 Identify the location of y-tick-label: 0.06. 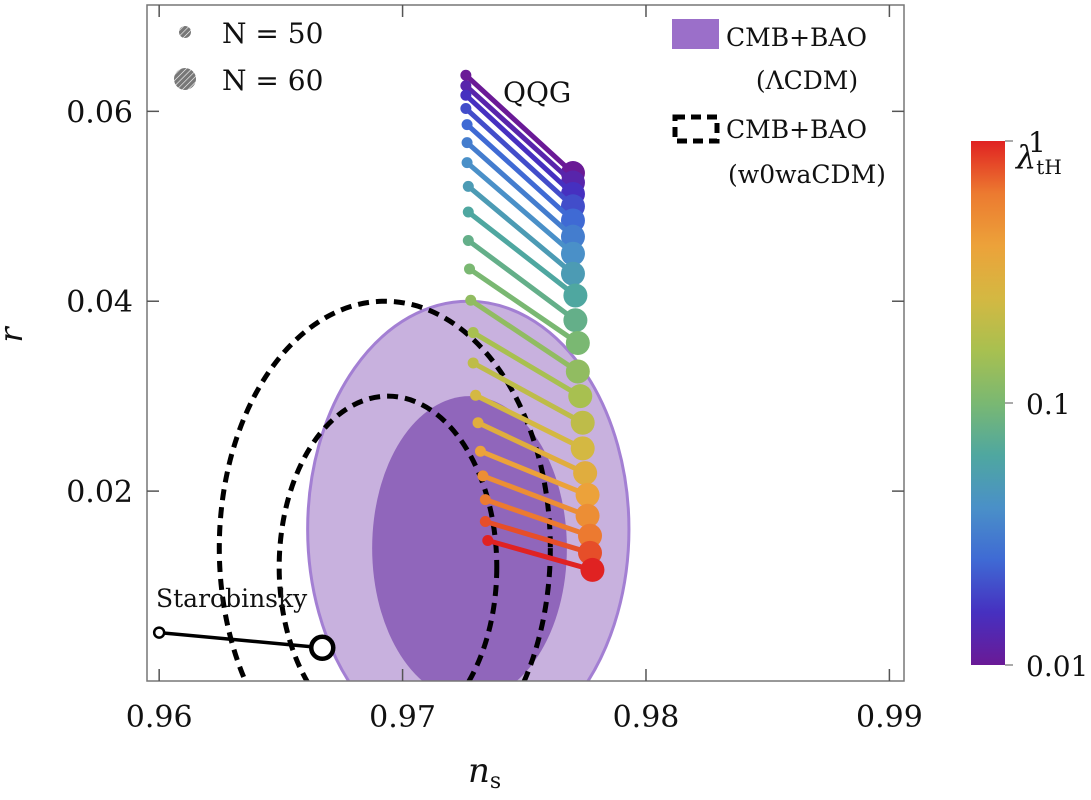
(99, 112).